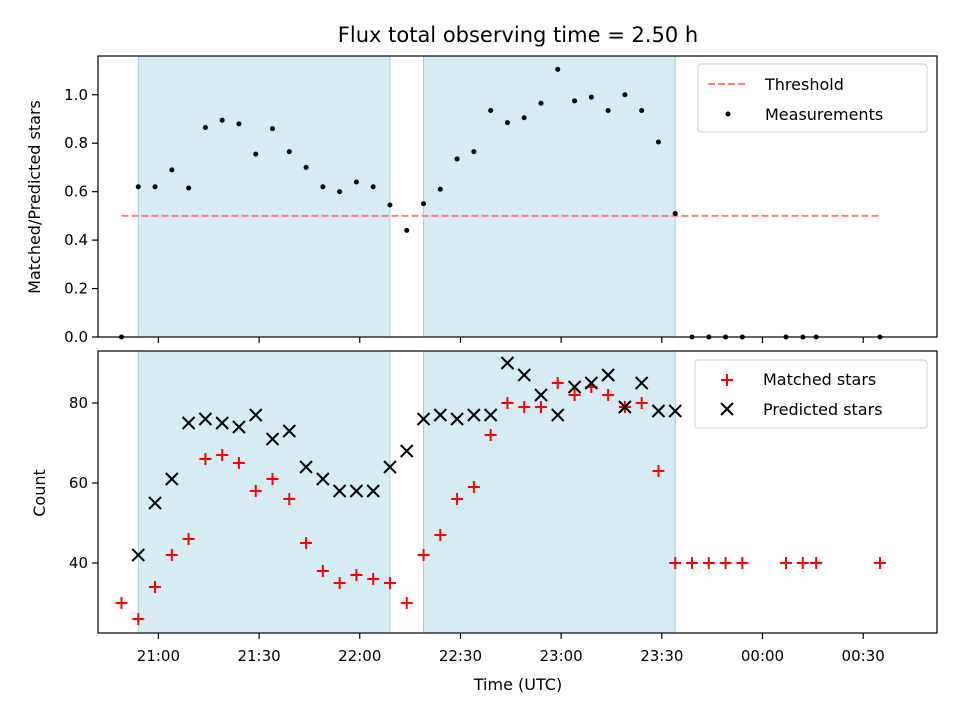 The image size is (960, 720). What do you see at coordinates (727, 409) in the screenshot?
I see `legend-predicted-swatch` at bounding box center [727, 409].